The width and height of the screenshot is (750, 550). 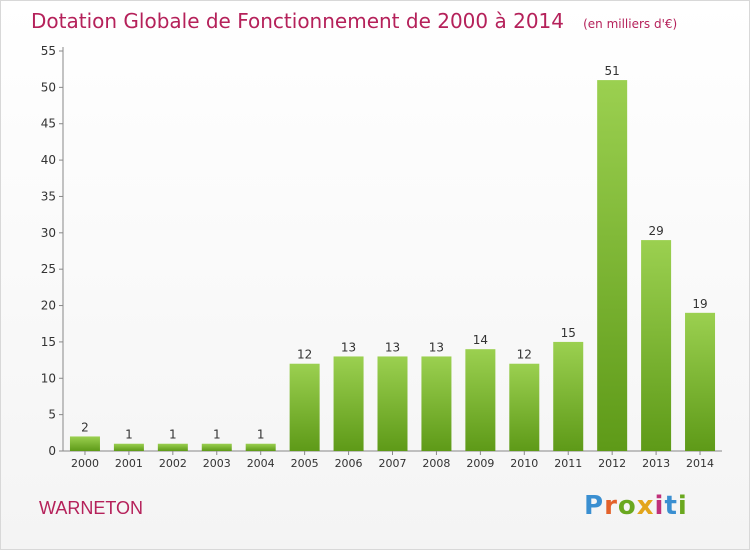 What do you see at coordinates (636, 506) in the screenshot?
I see `proxiti-logo: Proxiti` at bounding box center [636, 506].